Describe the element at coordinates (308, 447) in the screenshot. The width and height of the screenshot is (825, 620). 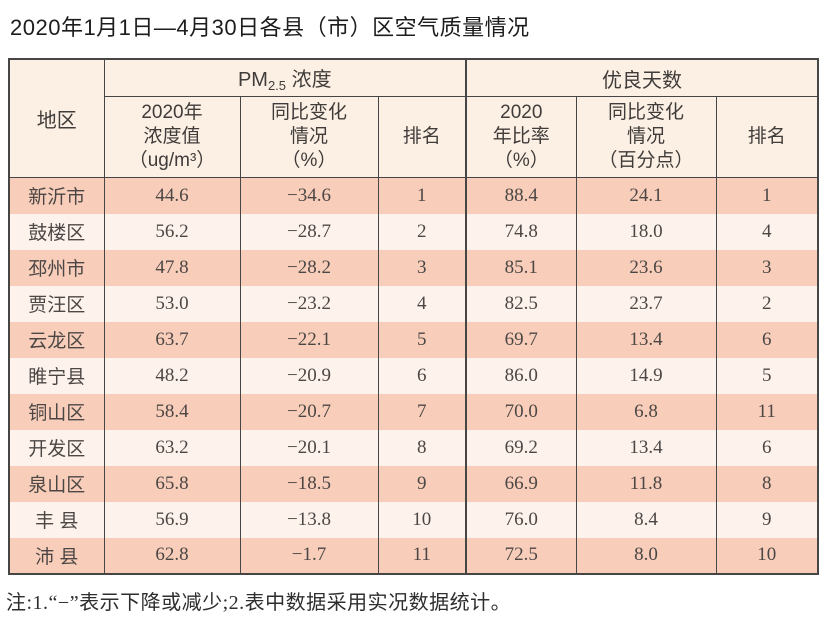
I see `pm-change-cell: −20.1` at that location.